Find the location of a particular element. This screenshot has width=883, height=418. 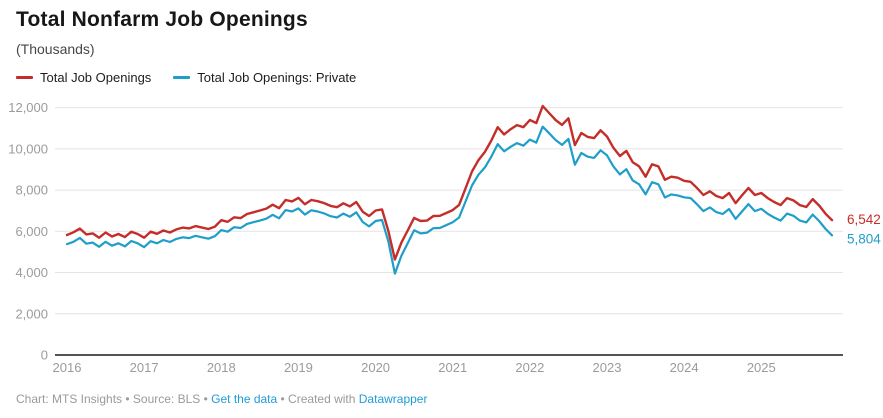

chart-subtitle: (Thousands) is located at coordinates (55, 49).